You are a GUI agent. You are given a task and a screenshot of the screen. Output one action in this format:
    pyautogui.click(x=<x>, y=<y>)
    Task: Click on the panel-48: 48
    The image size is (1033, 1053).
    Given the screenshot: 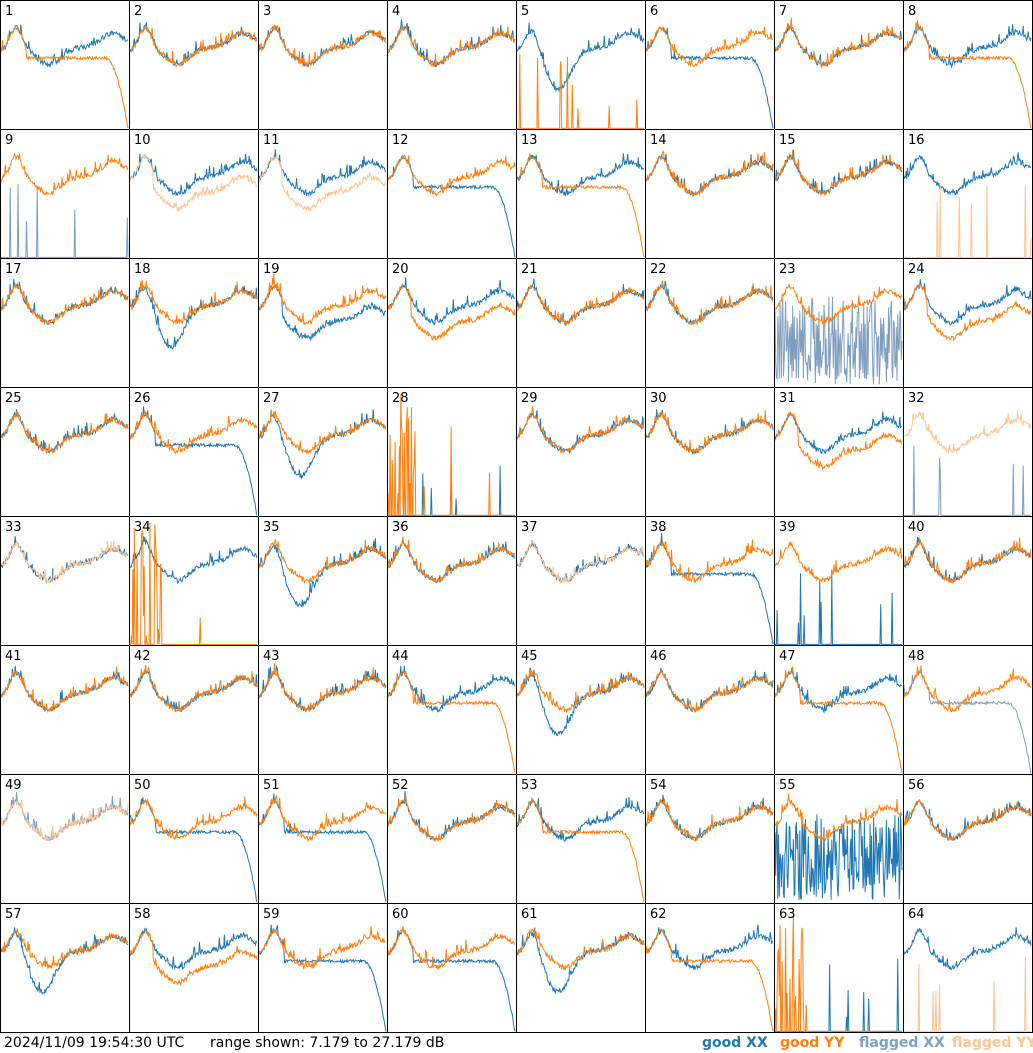 What is the action you would take?
    pyautogui.click(x=968, y=710)
    